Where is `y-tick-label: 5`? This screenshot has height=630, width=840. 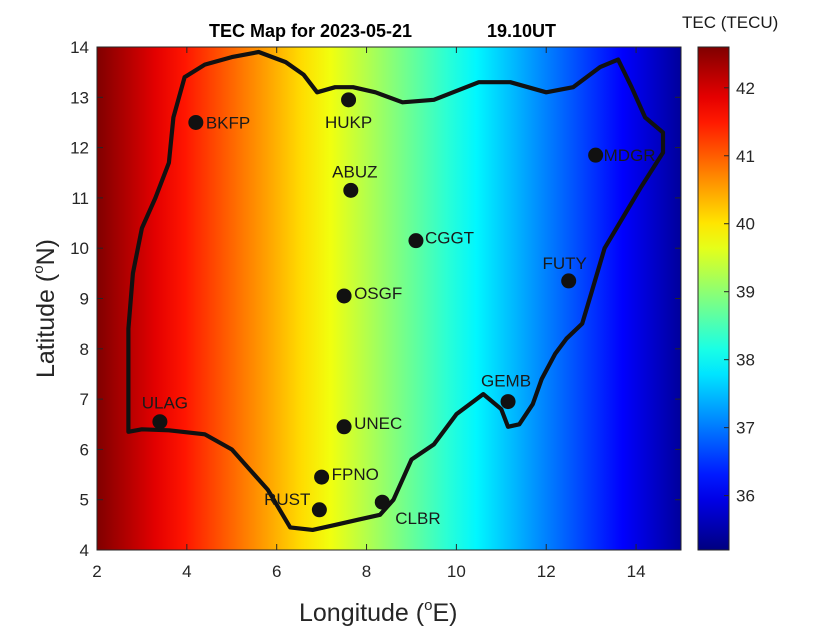 y-tick-label: 5 is located at coordinates (84, 500).